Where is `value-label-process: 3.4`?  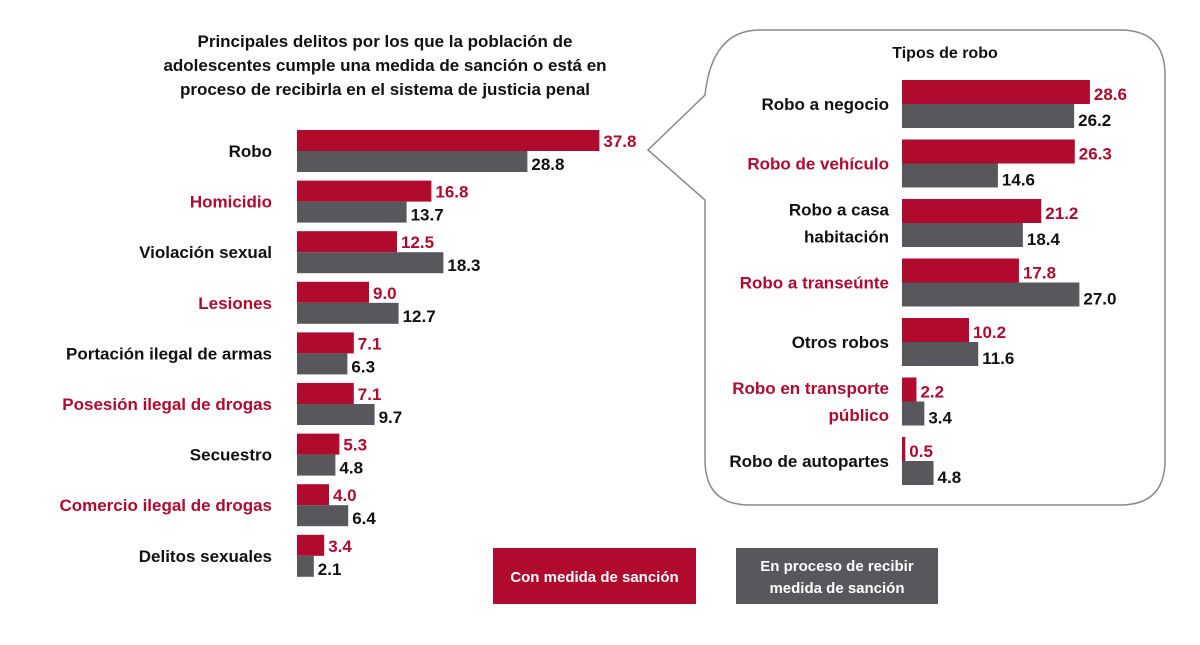 value-label-process: 3.4 is located at coordinates (940, 418).